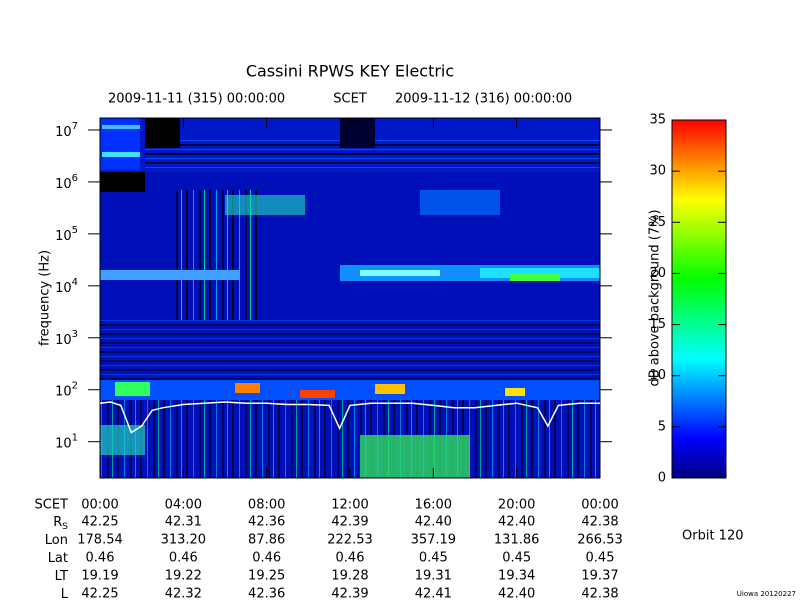  I want to click on x-tick-label: 04:00, so click(183, 505).